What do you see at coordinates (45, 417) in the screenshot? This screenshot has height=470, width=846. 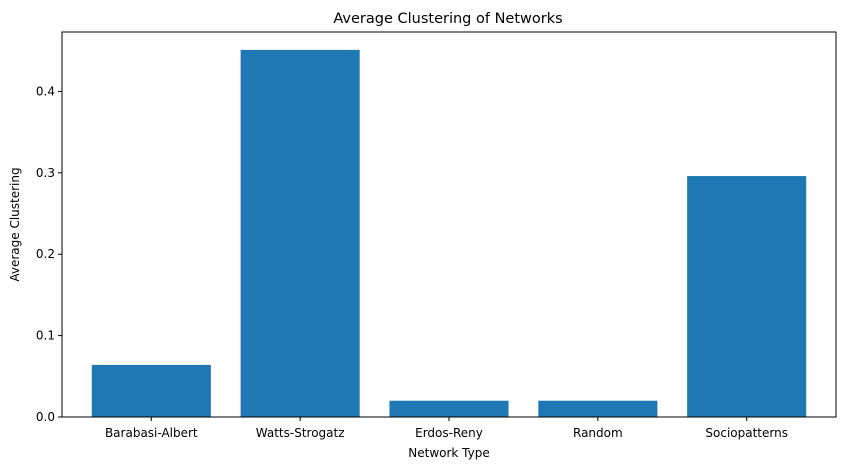 I see `y-tick-label: 0.0` at bounding box center [45, 417].